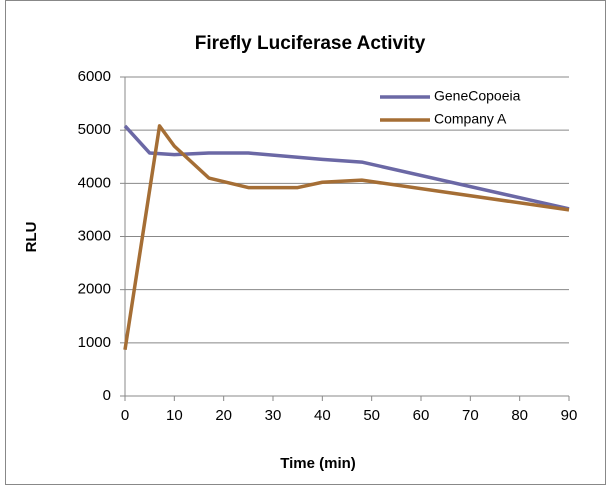  I want to click on legend-label: GeneCopoeia, so click(477, 96).